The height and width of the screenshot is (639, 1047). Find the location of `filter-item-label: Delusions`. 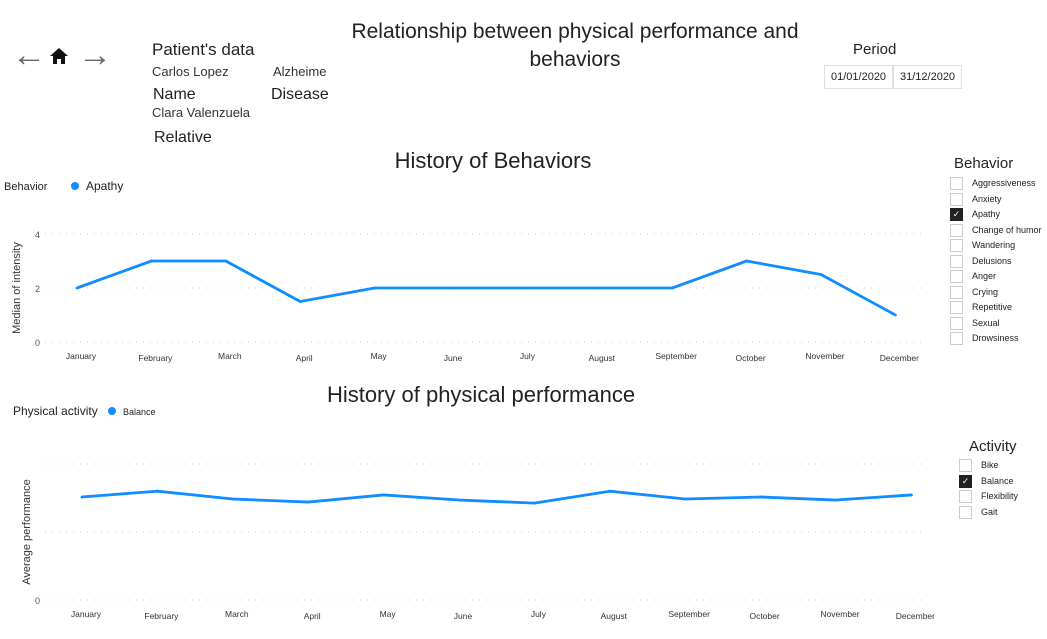

filter-item-label: Delusions is located at coordinates (992, 260).